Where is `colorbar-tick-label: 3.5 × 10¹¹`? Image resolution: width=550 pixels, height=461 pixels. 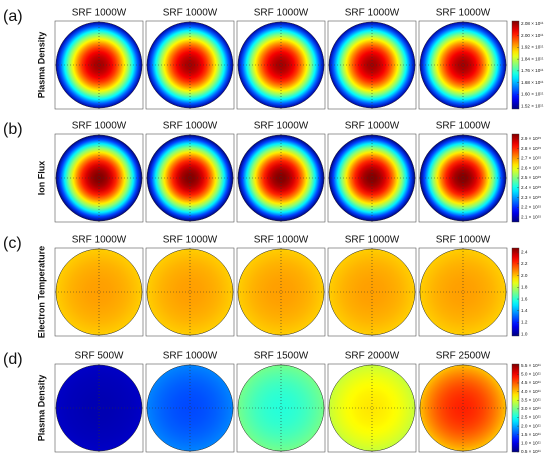 colorbar-tick-label: 3.5 × 10¹¹ is located at coordinates (531, 399).